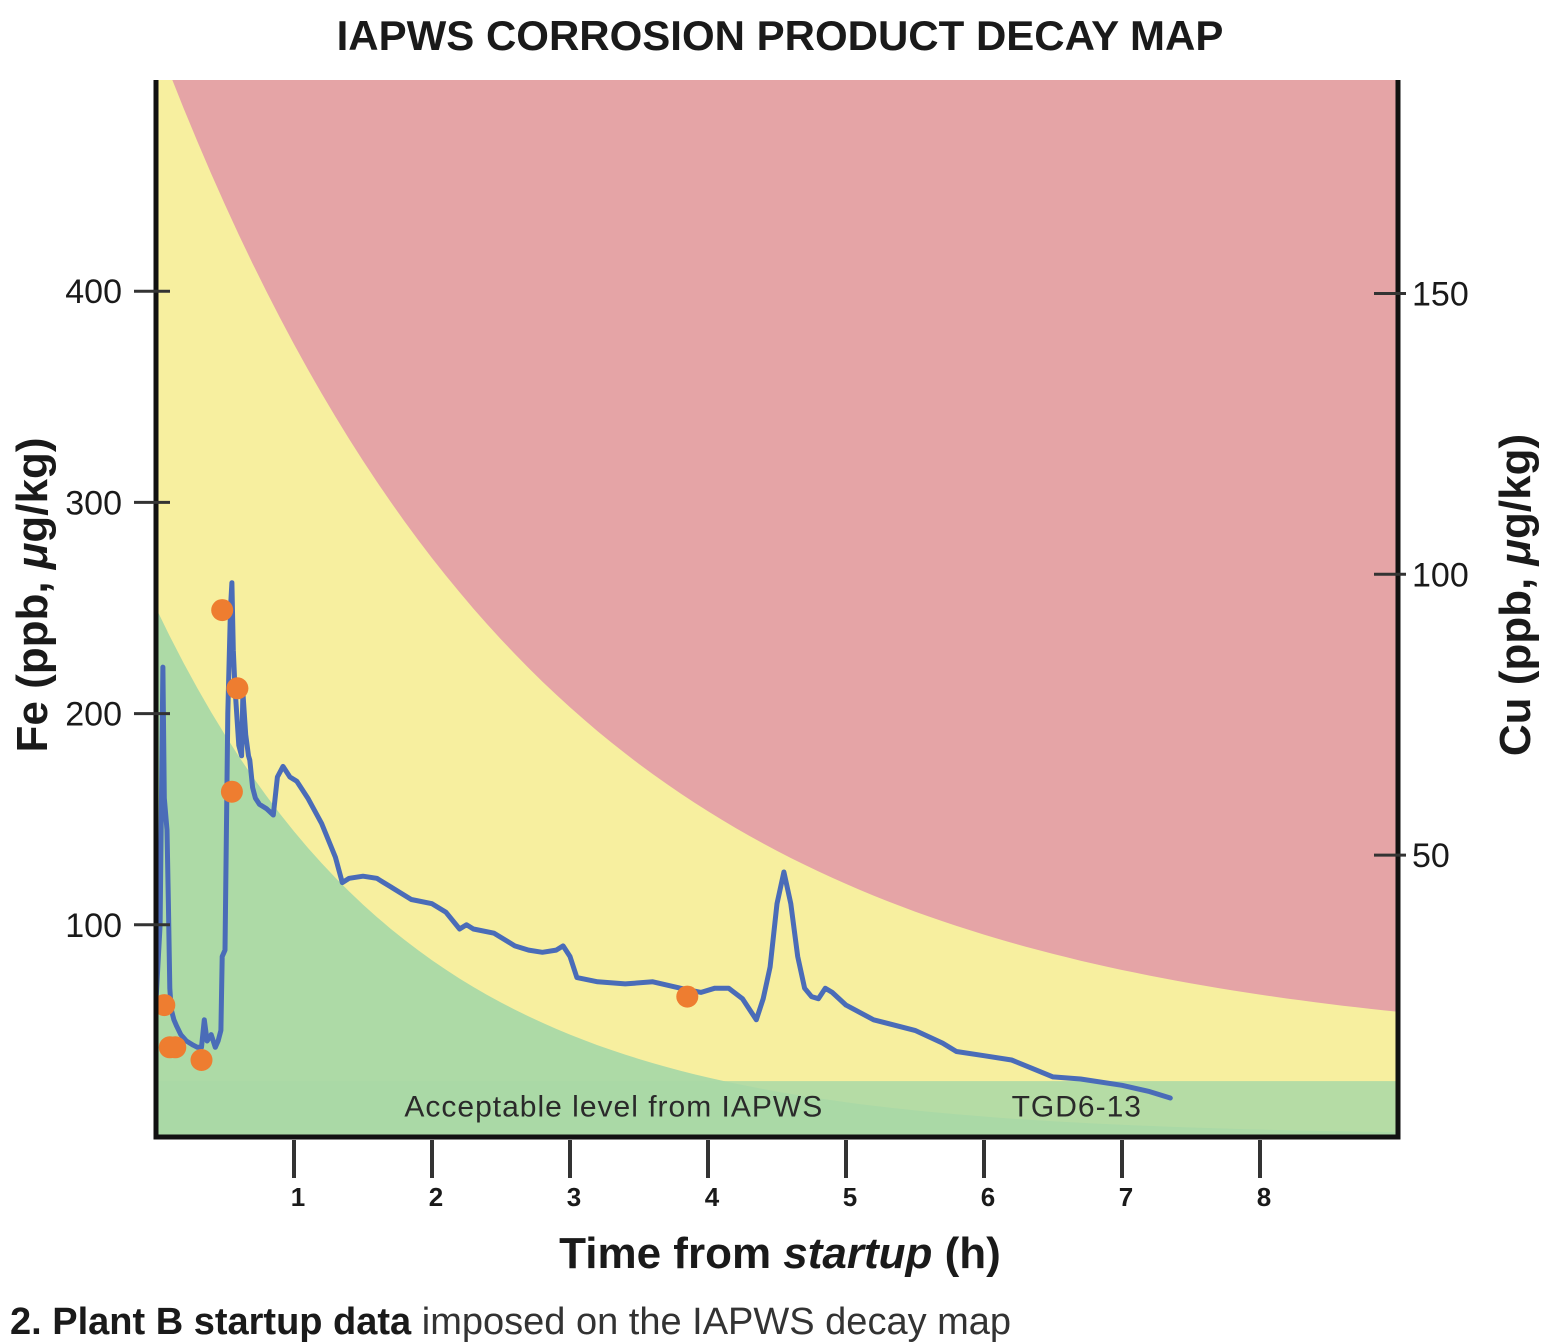 The height and width of the screenshot is (1344, 1544). I want to click on x-tick-label: 3, so click(574, 1197).